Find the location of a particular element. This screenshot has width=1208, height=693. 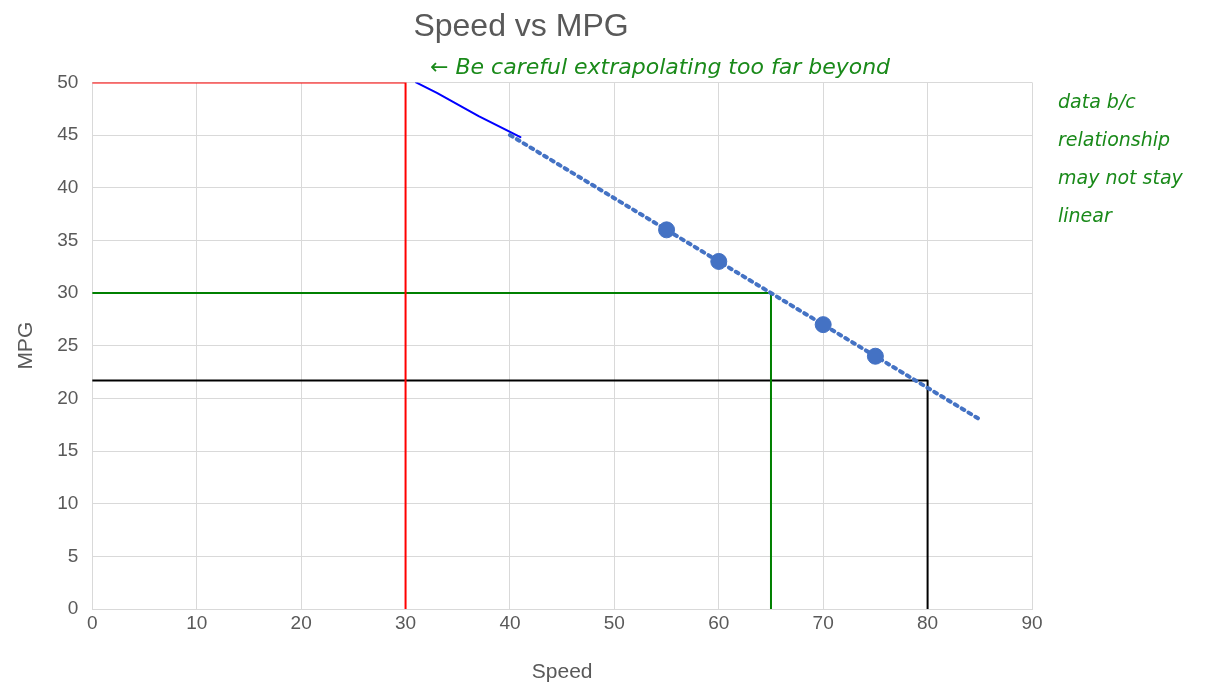

text: ← Be careful extrapolating too far beyond is located at coordinates (660, 67).